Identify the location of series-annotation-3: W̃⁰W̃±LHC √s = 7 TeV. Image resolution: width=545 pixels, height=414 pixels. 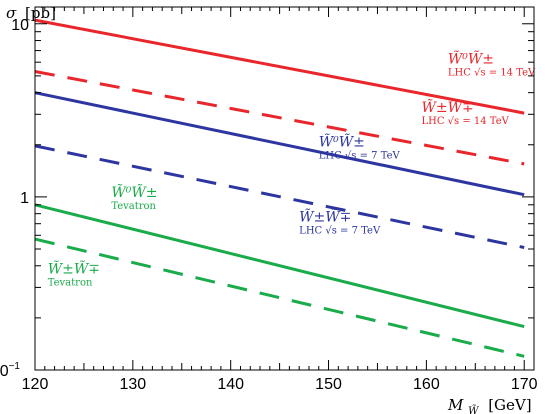
(360, 147).